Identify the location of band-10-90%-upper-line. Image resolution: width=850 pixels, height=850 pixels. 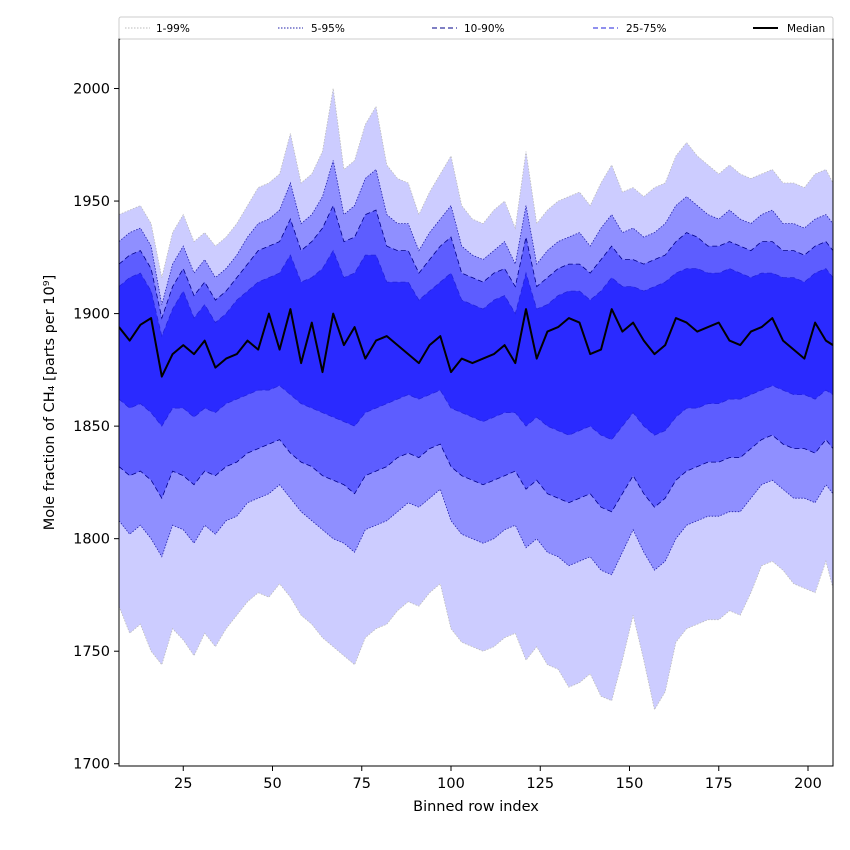
(476, 262).